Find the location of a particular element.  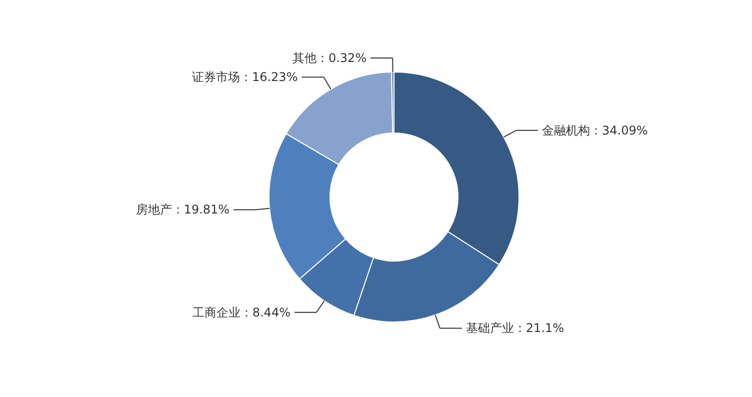

slice-label: 金融机构：34.09% is located at coordinates (595, 130).